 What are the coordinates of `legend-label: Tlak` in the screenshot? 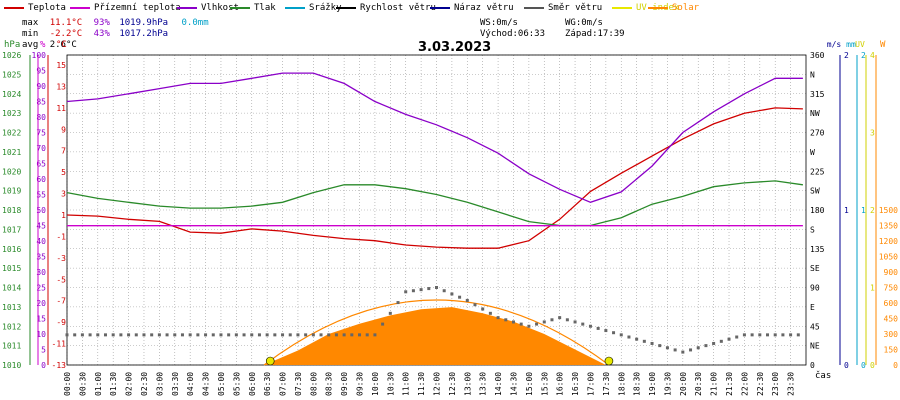 It's located at (265, 8).